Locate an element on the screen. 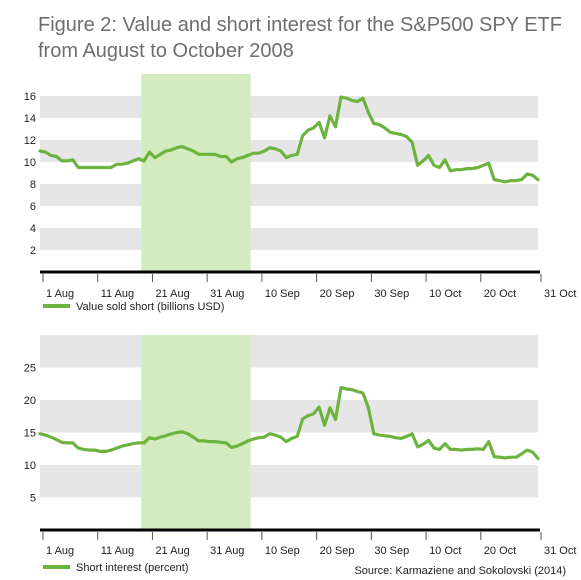  x-tick-label: 20 Sep is located at coordinates (337, 551).